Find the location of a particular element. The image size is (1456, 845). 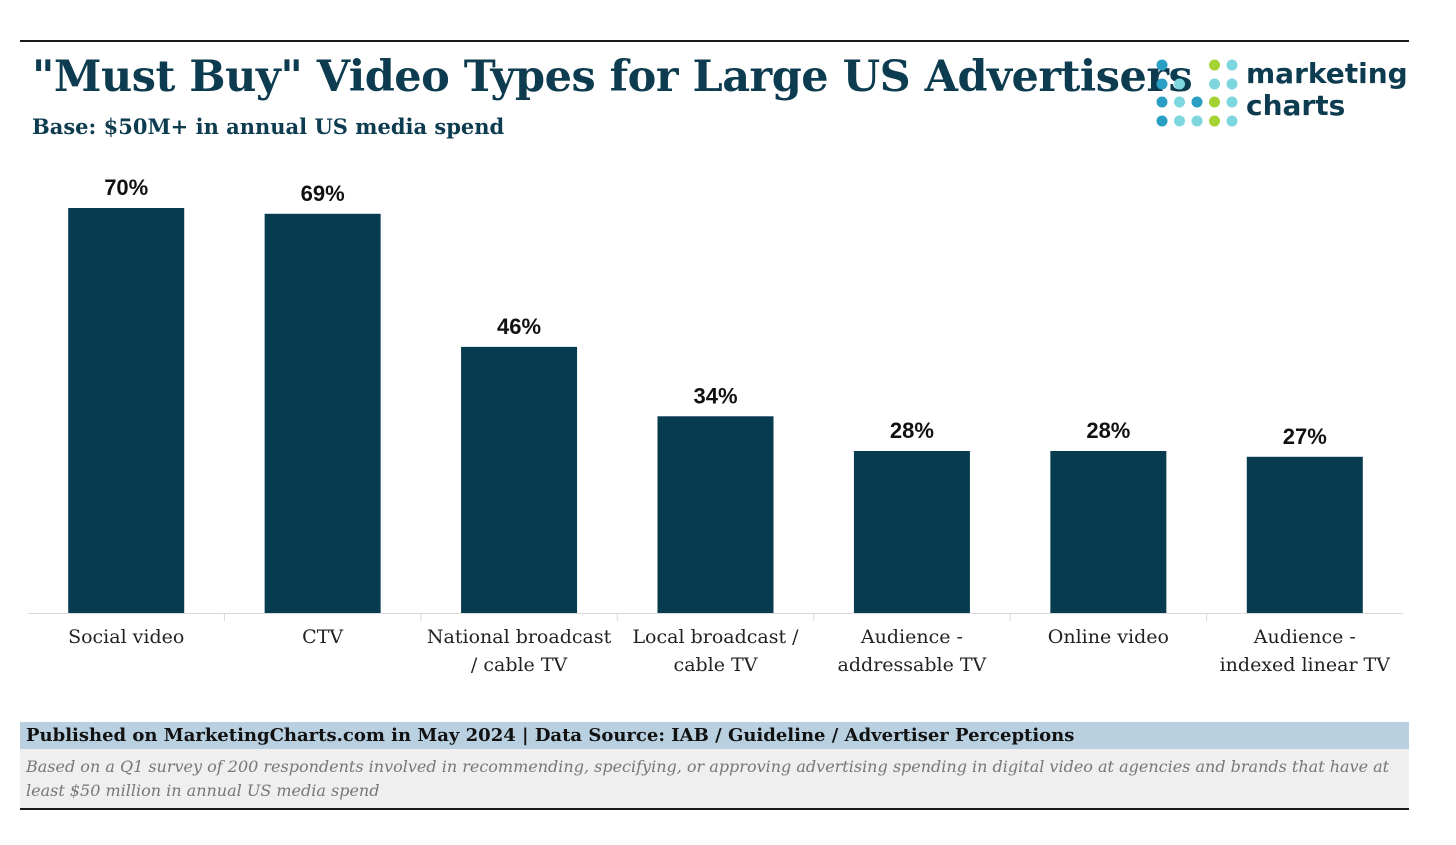

x-tick-label: Social video is located at coordinates (126, 637).